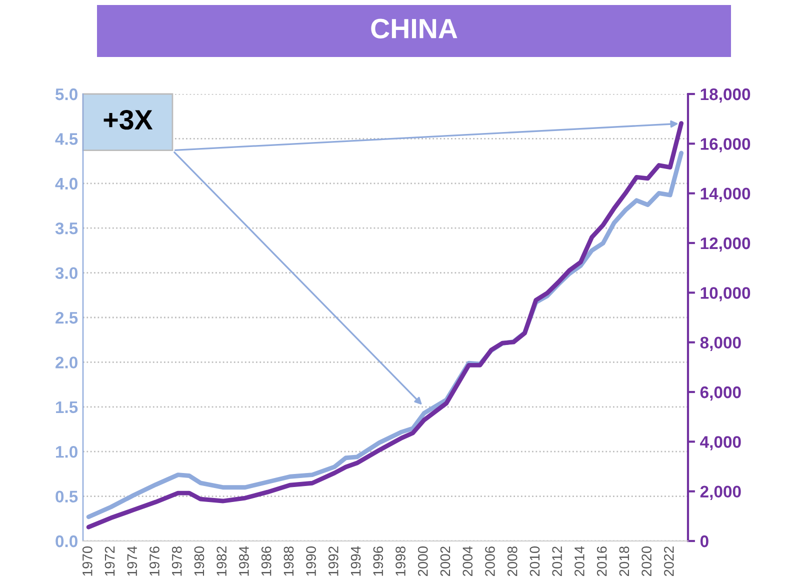  What do you see at coordinates (244, 561) in the screenshot?
I see `x-tick-label: 1984` at bounding box center [244, 561].